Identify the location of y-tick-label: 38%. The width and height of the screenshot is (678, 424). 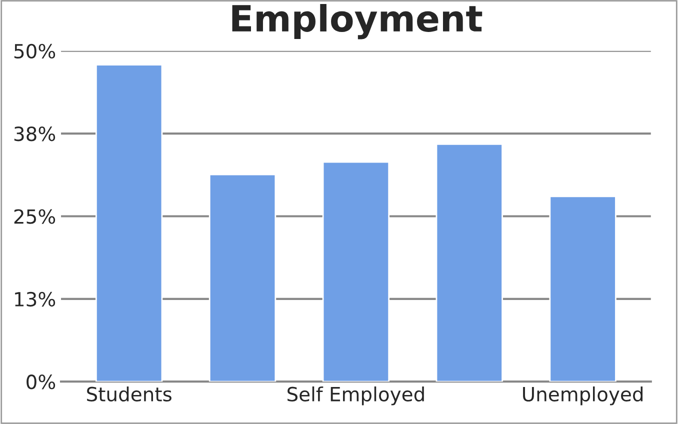
(35, 134).